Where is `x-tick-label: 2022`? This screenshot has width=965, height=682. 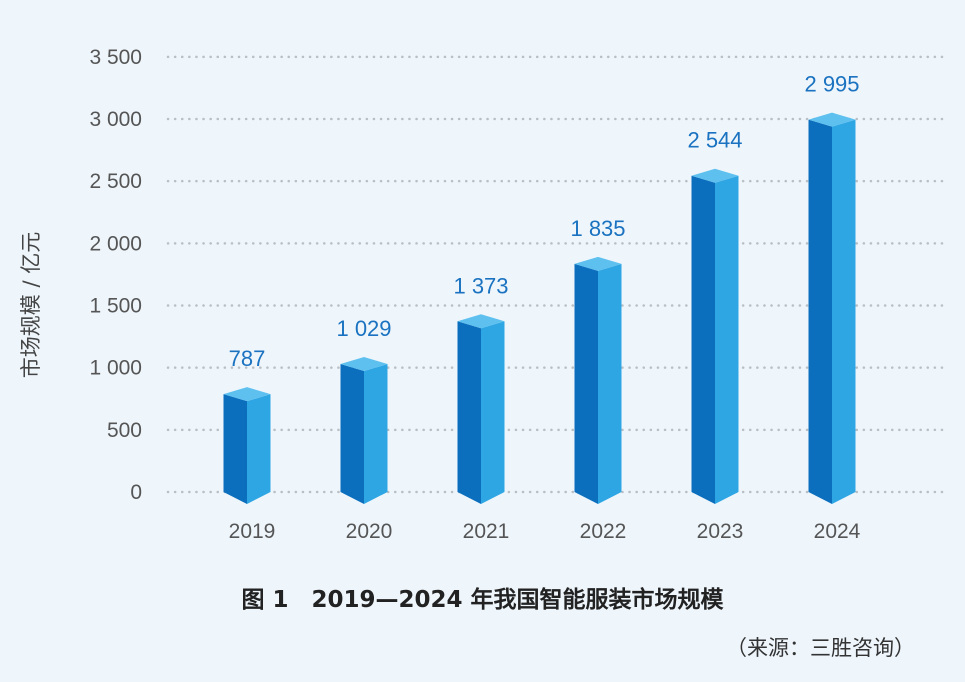
x-tick-label: 2022 is located at coordinates (603, 531).